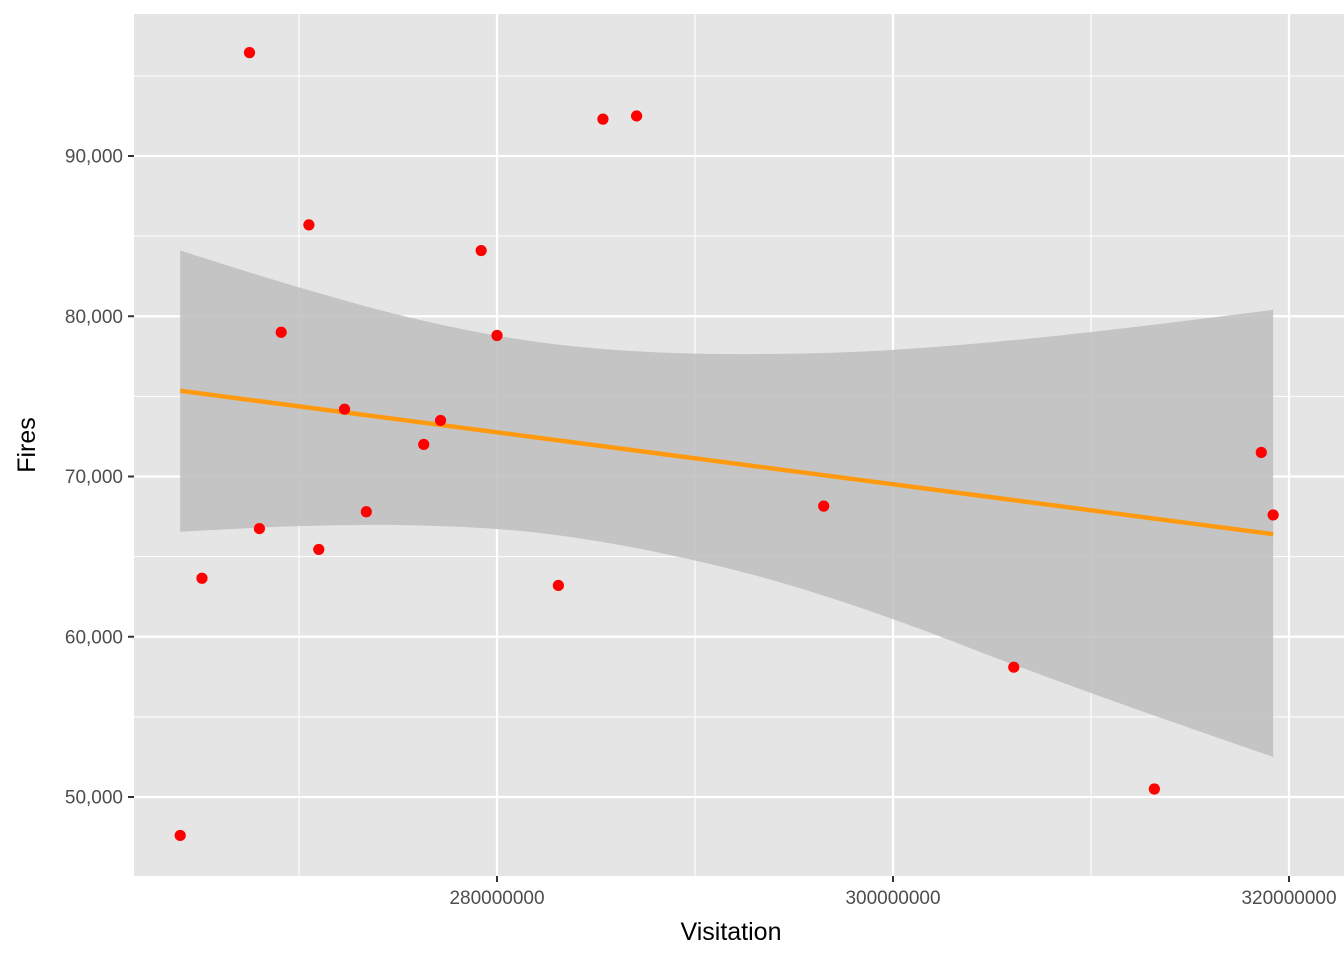 The width and height of the screenshot is (1344, 960). Describe the element at coordinates (94, 637) in the screenshot. I see `y-tick-label: 60,000` at that location.